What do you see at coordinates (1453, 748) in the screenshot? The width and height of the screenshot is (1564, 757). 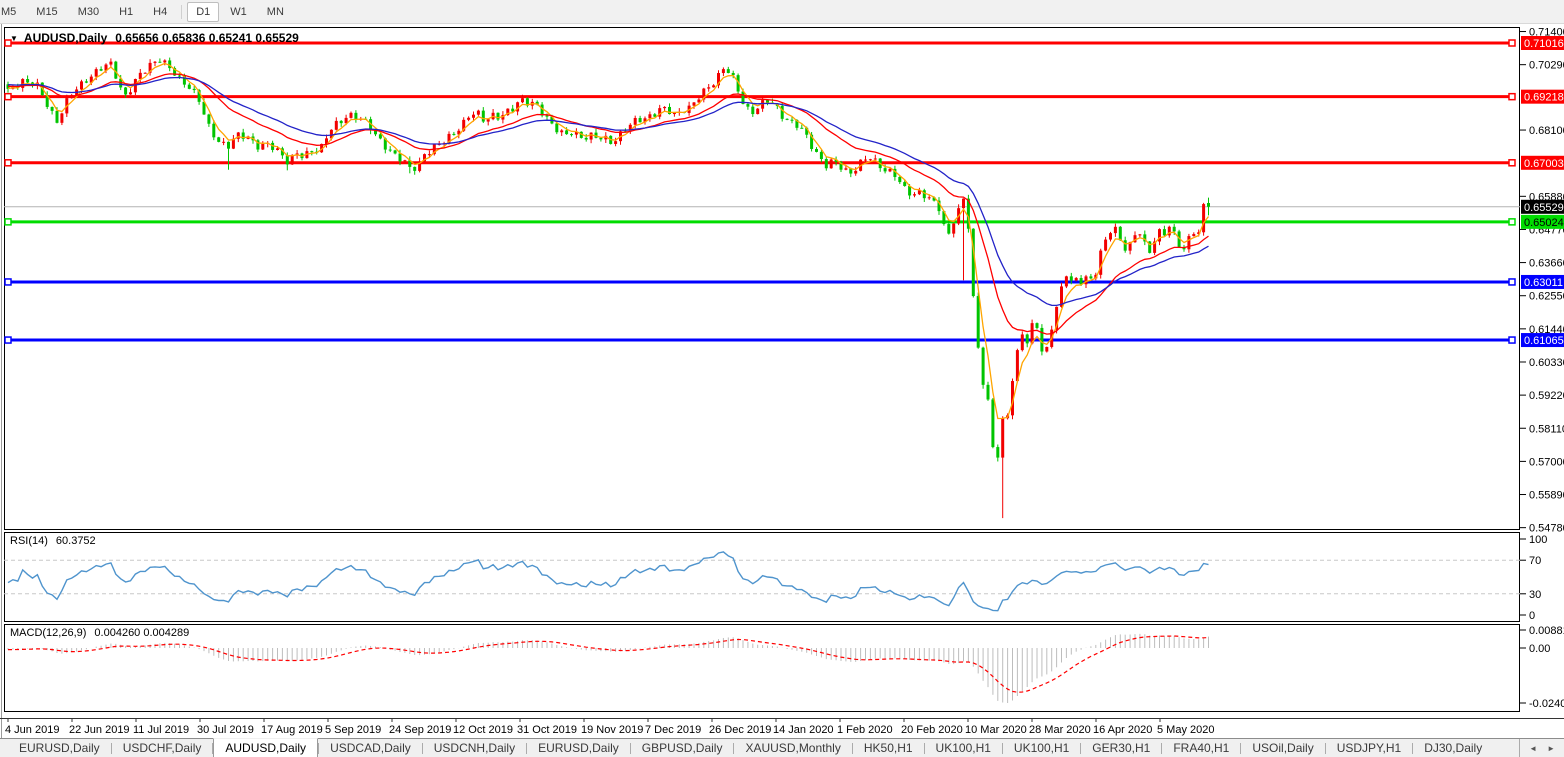 I see `chart-tab-dj30-daily: DJ30,Daily` at bounding box center [1453, 748].